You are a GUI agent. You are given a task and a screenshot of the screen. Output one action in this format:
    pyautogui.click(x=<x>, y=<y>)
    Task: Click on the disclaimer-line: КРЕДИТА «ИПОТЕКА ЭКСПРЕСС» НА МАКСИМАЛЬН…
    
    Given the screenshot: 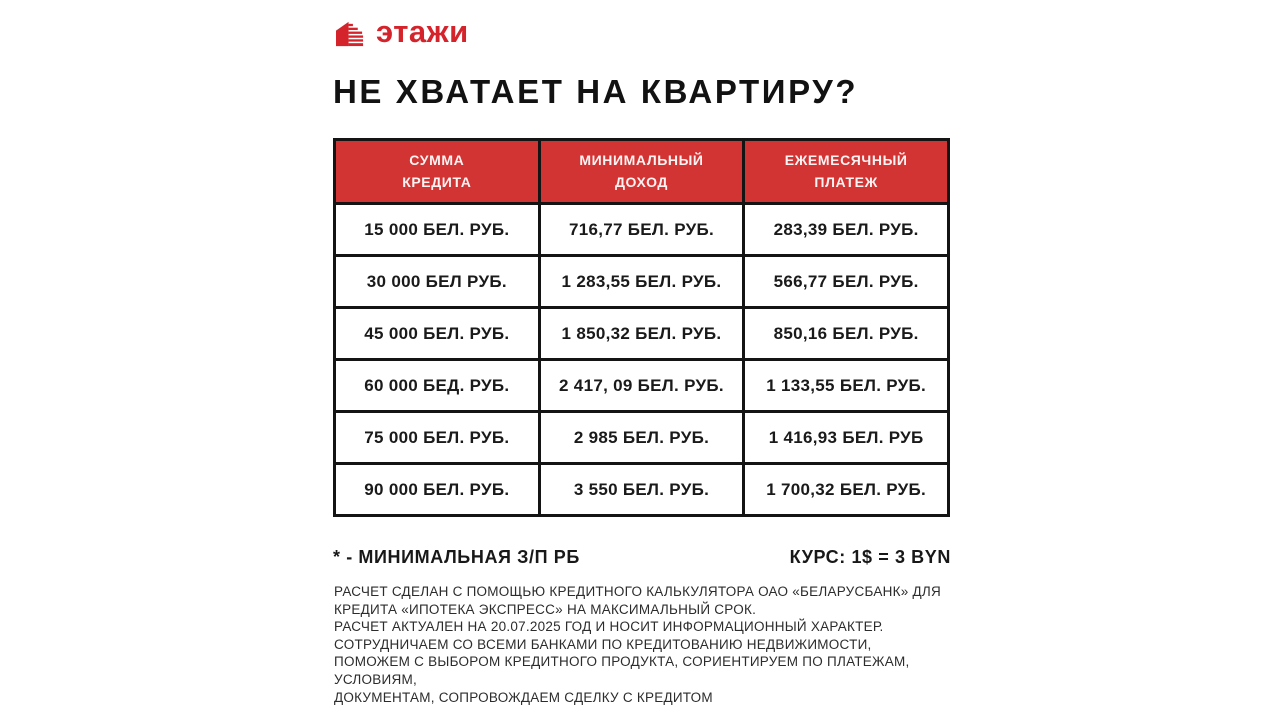 What is the action you would take?
    pyautogui.click(x=545, y=609)
    